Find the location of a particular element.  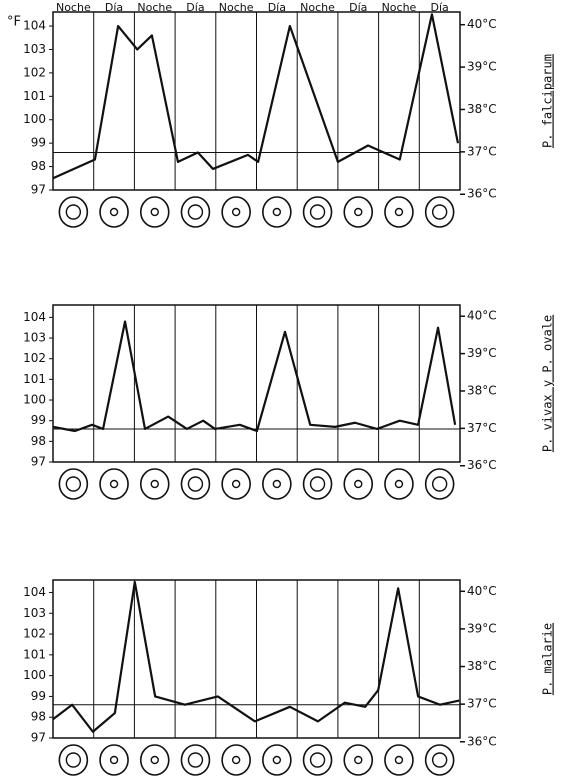

y-axis-label: °F is located at coordinates (14, 22).